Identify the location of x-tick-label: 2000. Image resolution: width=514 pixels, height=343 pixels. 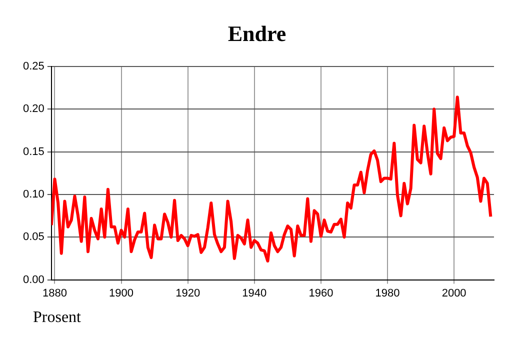
(454, 293).